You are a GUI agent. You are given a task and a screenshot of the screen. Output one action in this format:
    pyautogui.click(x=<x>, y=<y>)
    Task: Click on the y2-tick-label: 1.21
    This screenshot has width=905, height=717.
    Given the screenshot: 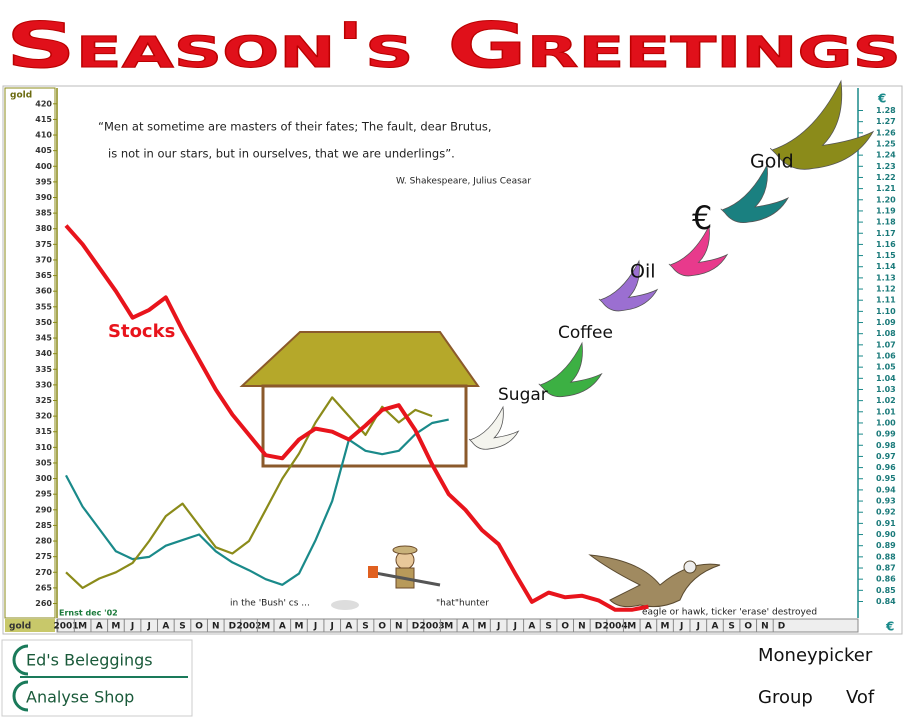 What is the action you would take?
    pyautogui.click(x=886, y=188)
    